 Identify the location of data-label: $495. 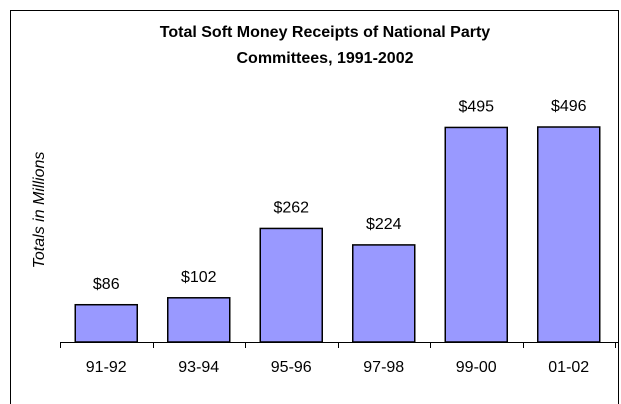
(476, 107).